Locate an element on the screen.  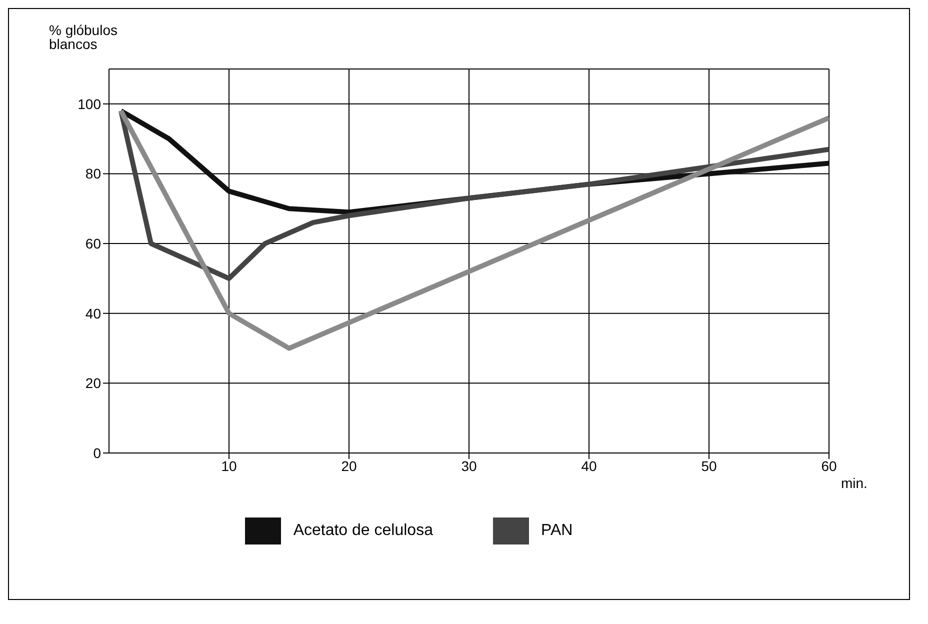
x-tick-label: 50 is located at coordinates (709, 466).